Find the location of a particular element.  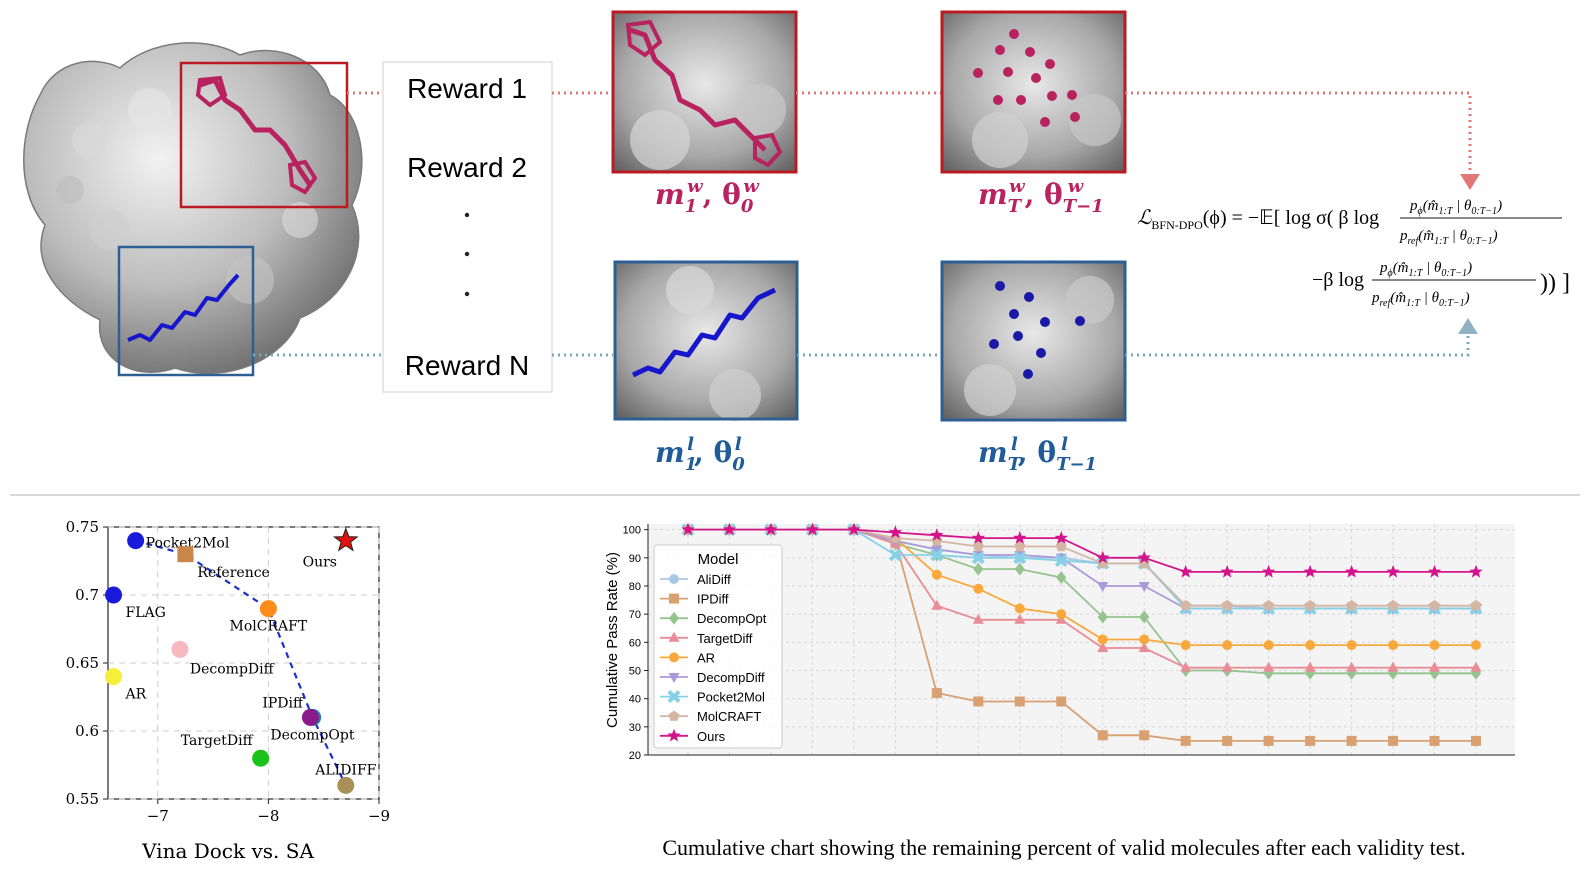

legend-label-alidiff: AliDiff is located at coordinates (714, 579).